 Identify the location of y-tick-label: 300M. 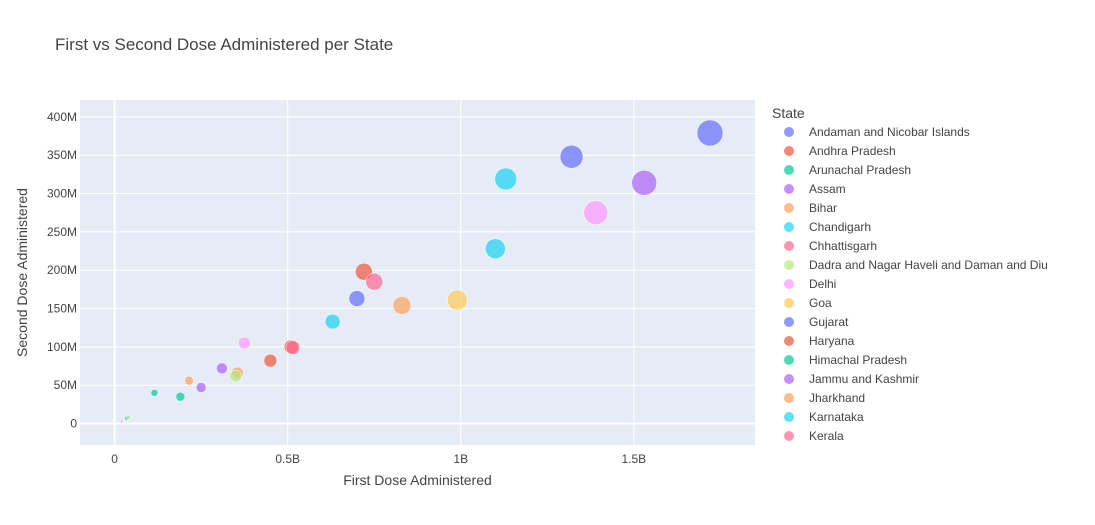
(62, 194).